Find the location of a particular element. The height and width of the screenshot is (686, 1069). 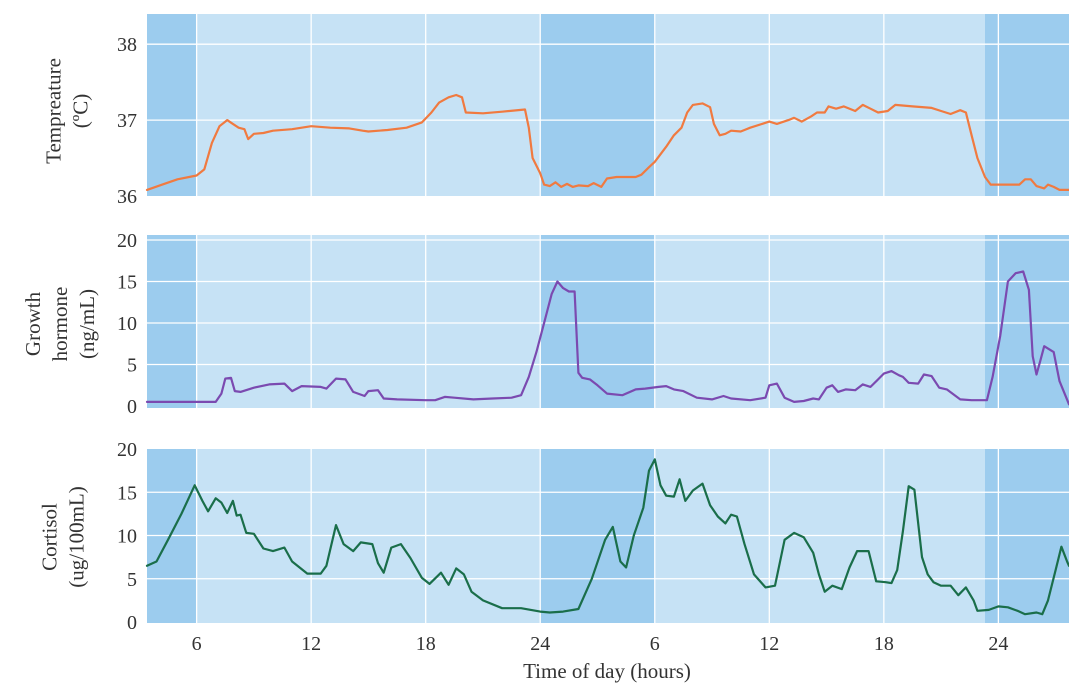

y-axis-title-line: Cortisol is located at coordinates (50, 537).